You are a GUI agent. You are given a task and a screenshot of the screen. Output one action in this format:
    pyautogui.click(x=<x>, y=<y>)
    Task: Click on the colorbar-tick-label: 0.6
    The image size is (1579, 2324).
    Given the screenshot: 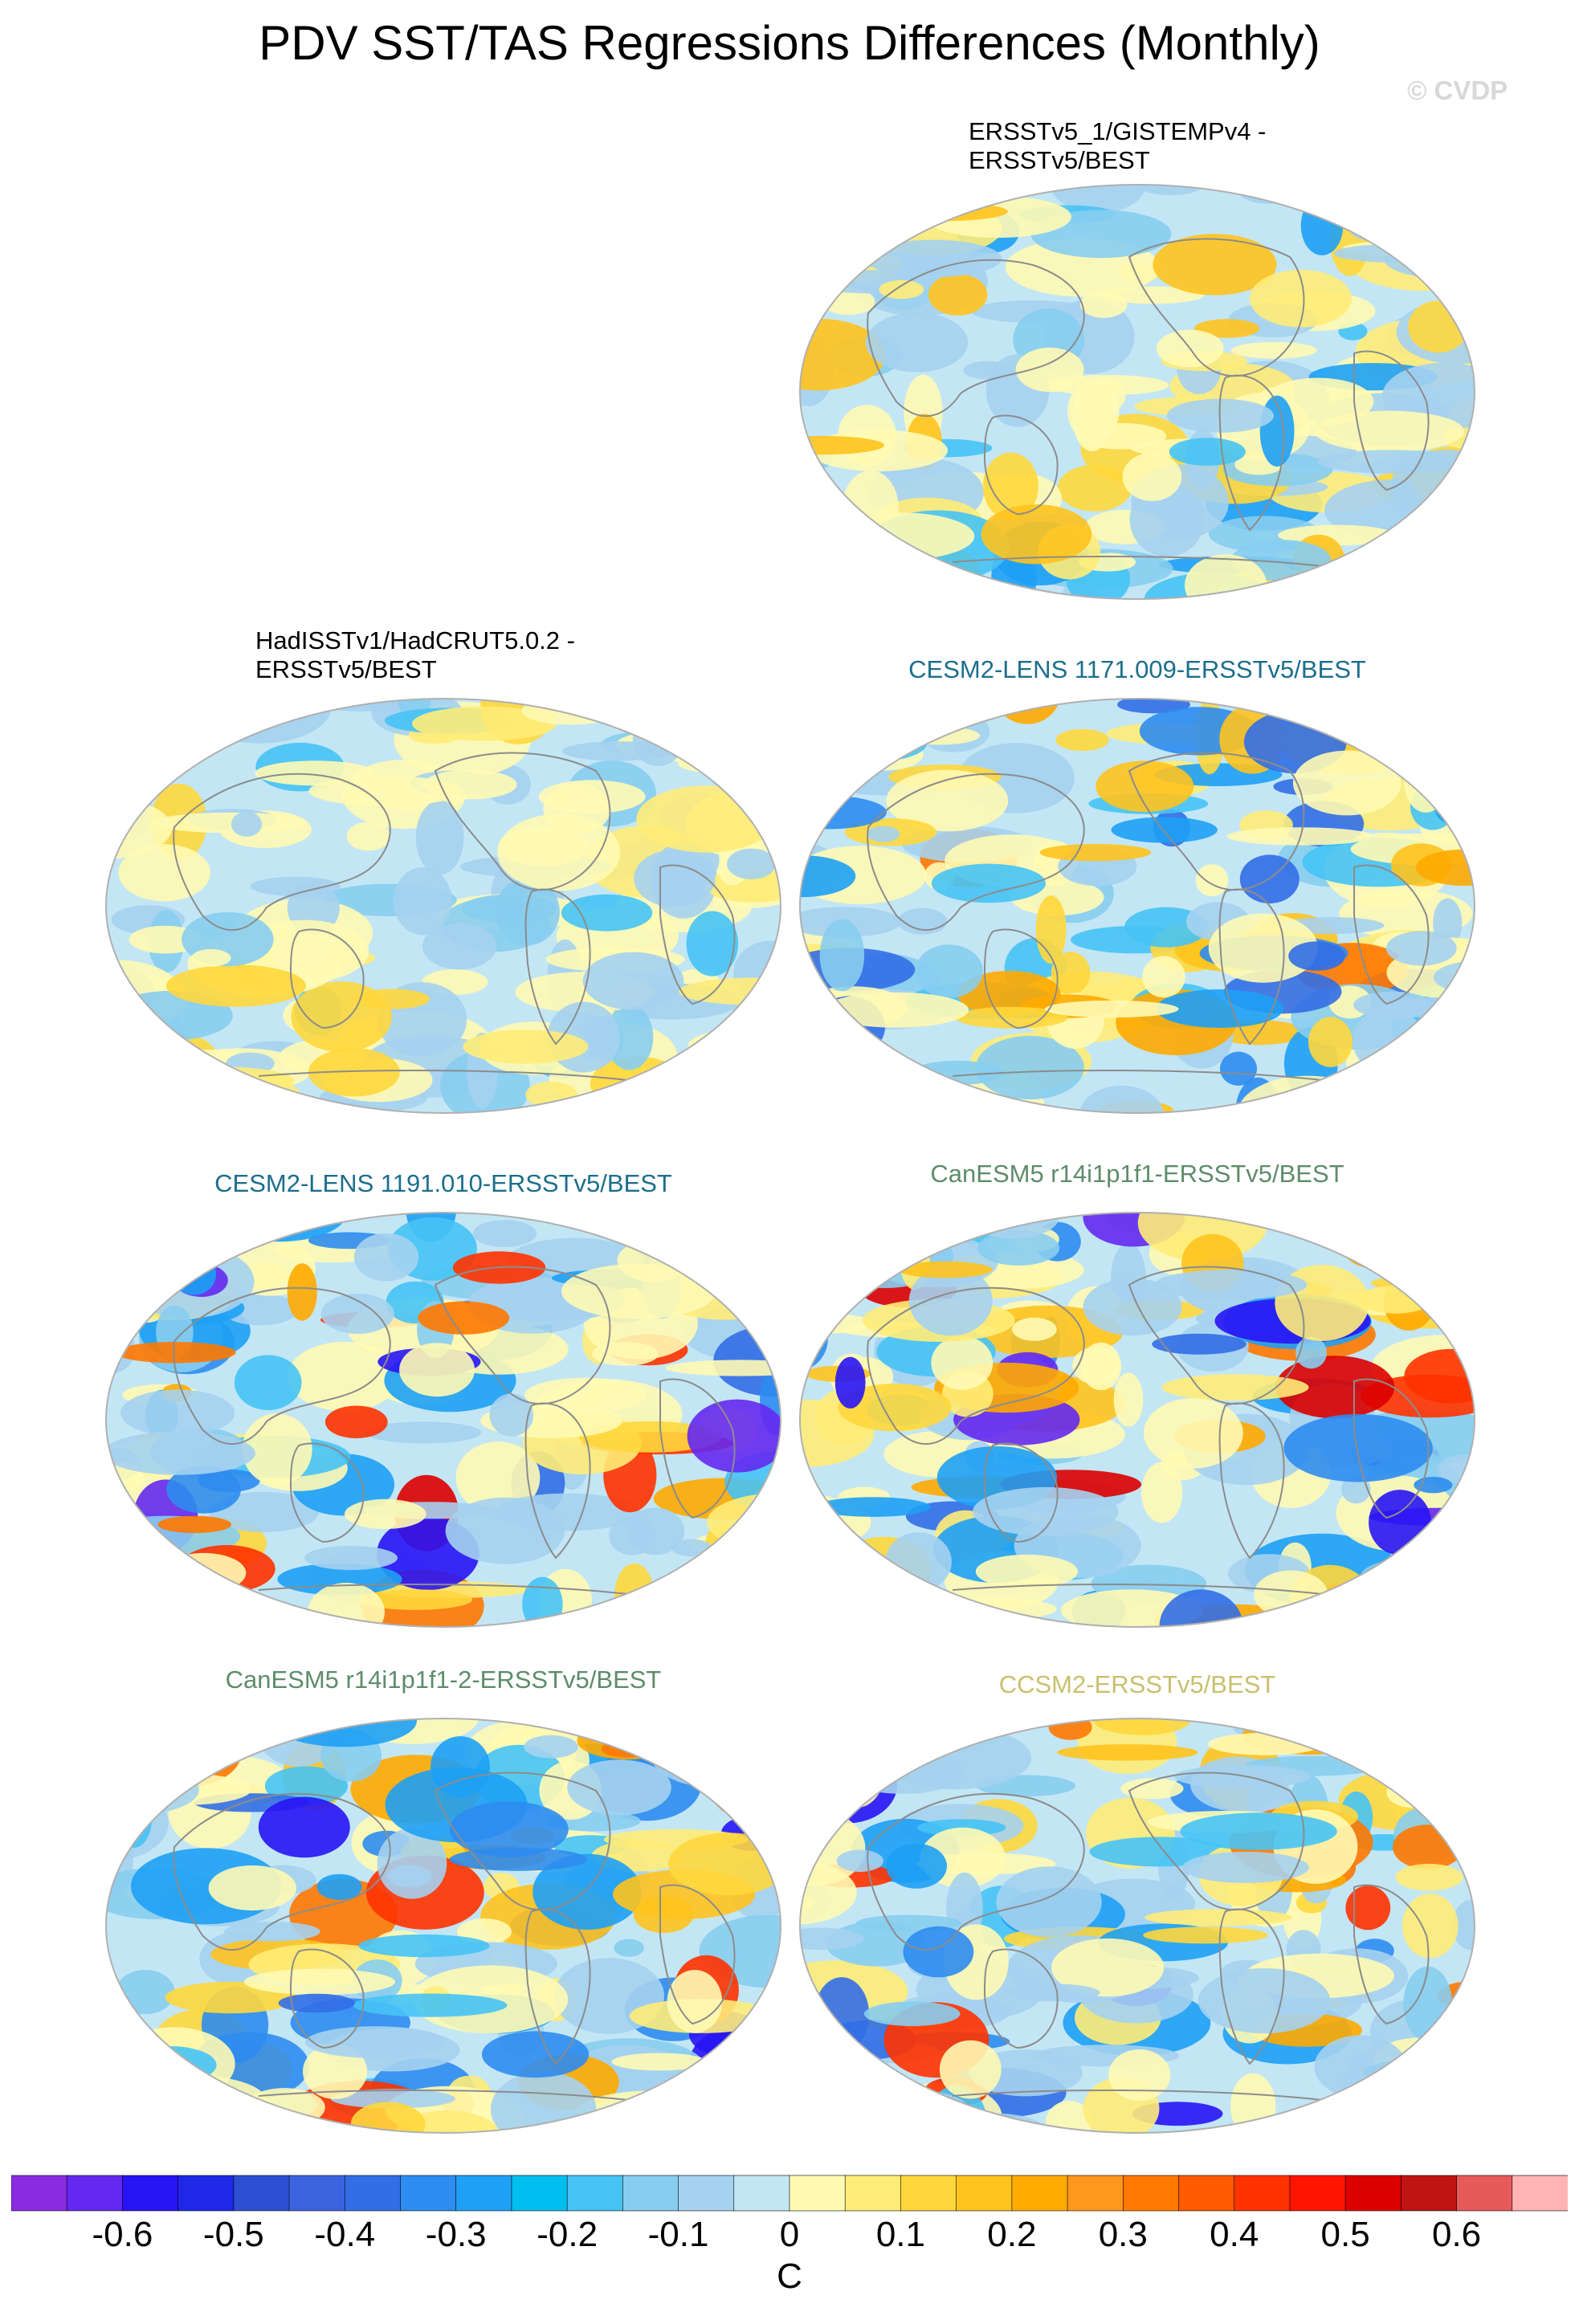 What is the action you would take?
    pyautogui.click(x=1456, y=2234)
    